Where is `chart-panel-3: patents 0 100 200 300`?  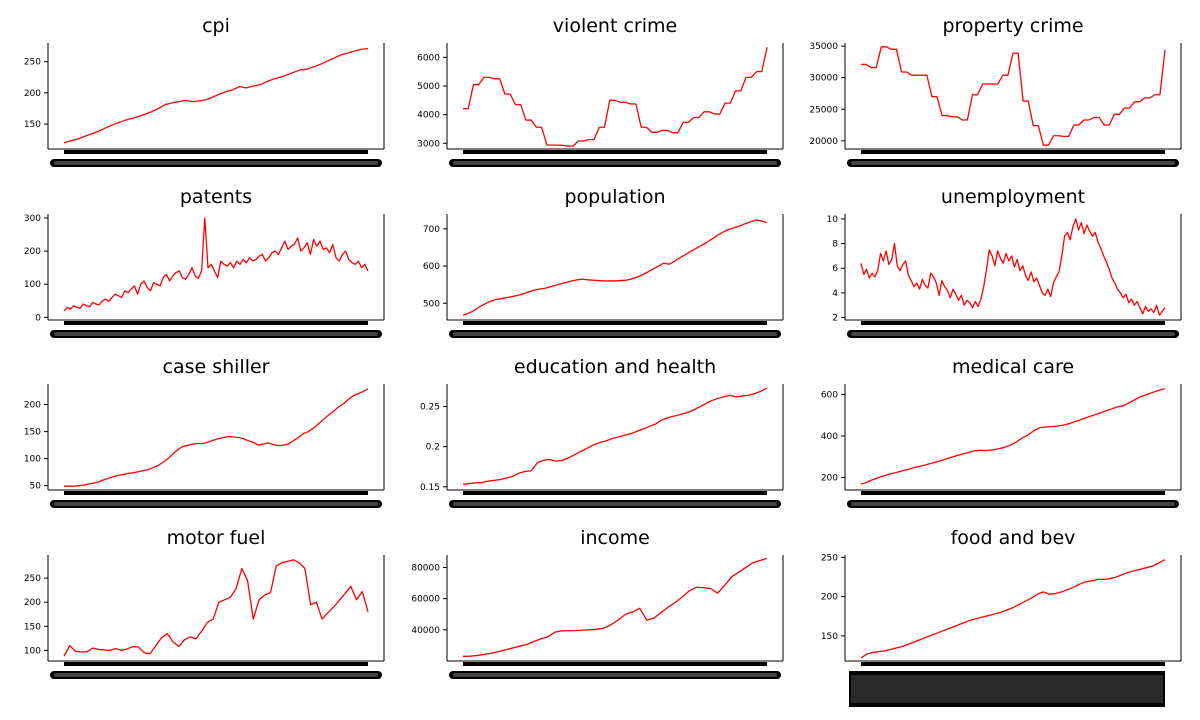
chart-panel-3: patents 0 100 200 300 is located at coordinates (204, 267).